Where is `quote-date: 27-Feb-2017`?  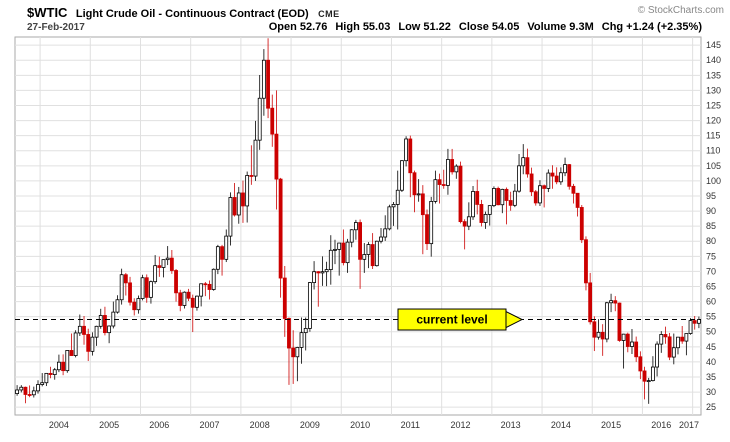
quote-date: 27-Feb-2017 is located at coordinates (56, 27).